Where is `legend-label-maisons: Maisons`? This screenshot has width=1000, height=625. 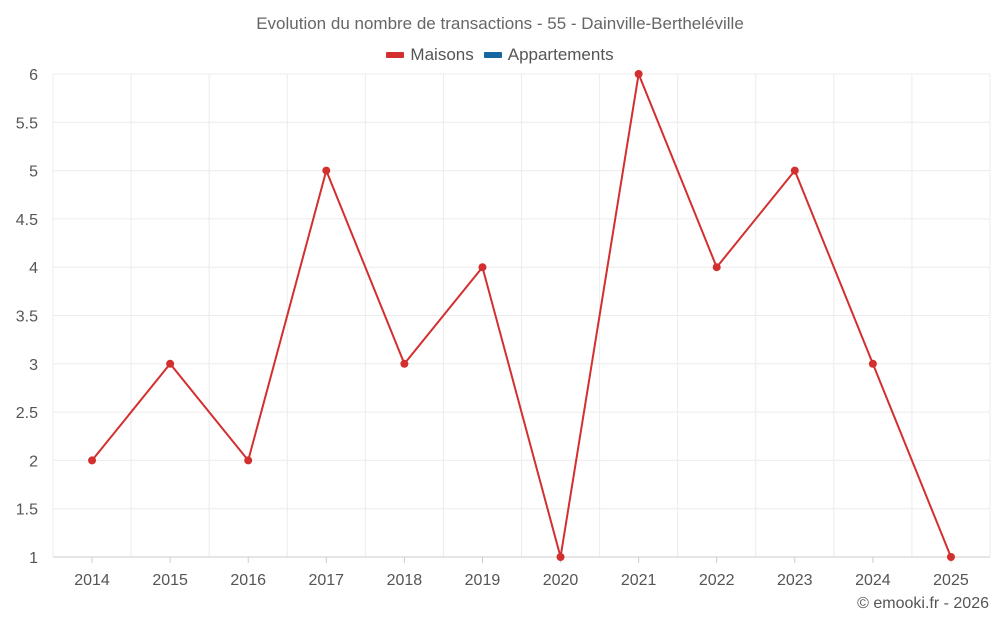
legend-label-maisons: Maisons is located at coordinates (442, 54).